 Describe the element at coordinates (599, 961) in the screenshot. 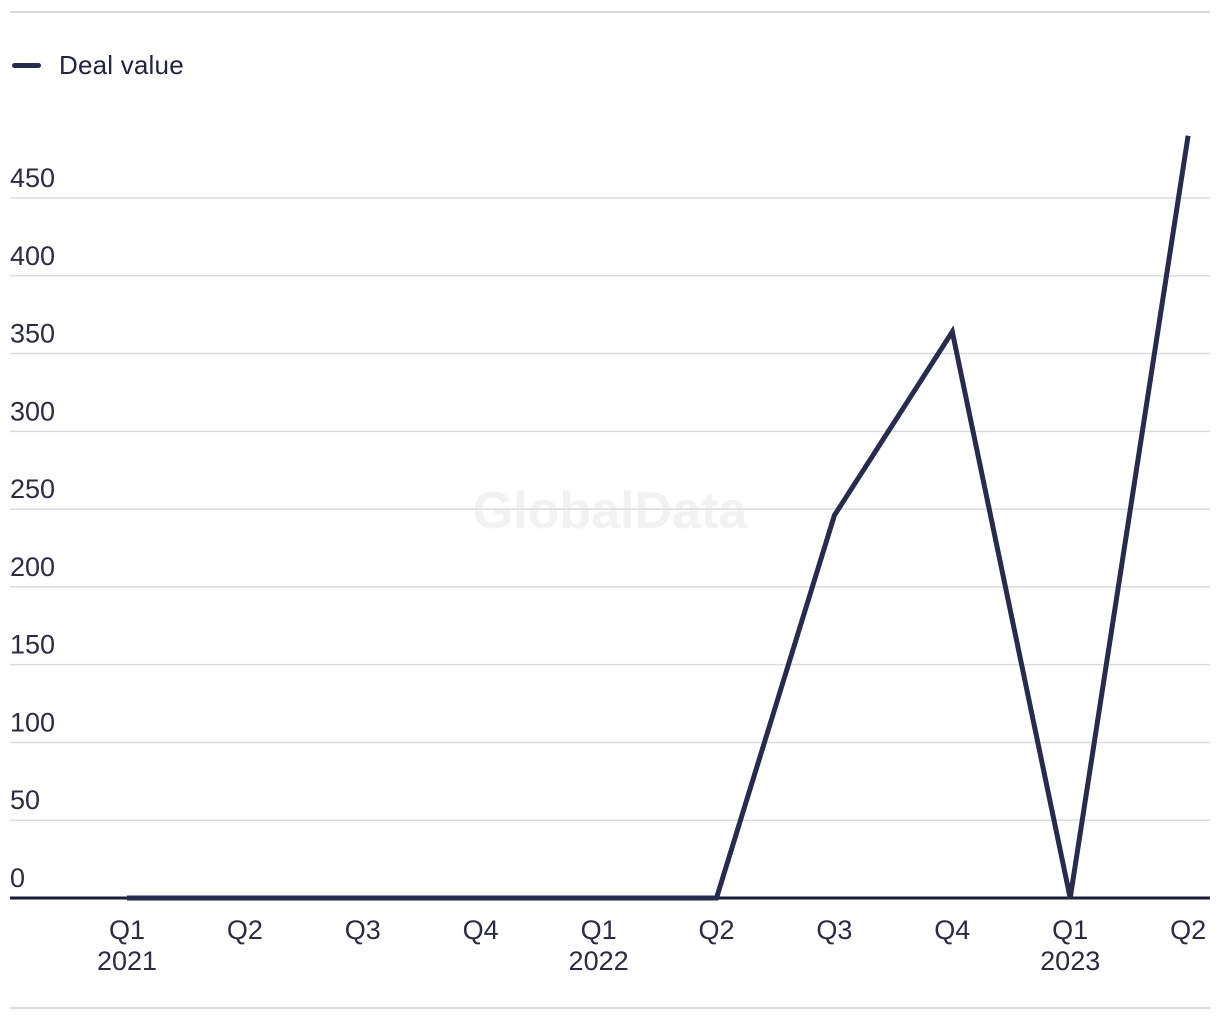

I see `x-year-label: 2022` at that location.